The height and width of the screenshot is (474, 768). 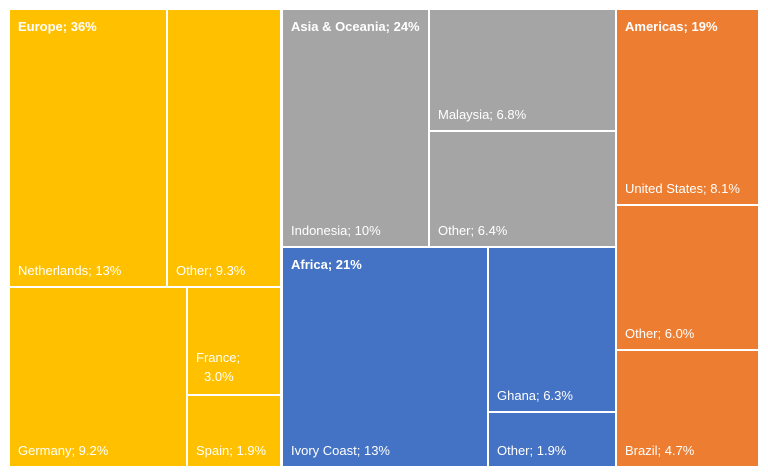 What do you see at coordinates (70, 270) in the screenshot?
I see `tile-label-europe-netherlands: Netherlands; 13%` at bounding box center [70, 270].